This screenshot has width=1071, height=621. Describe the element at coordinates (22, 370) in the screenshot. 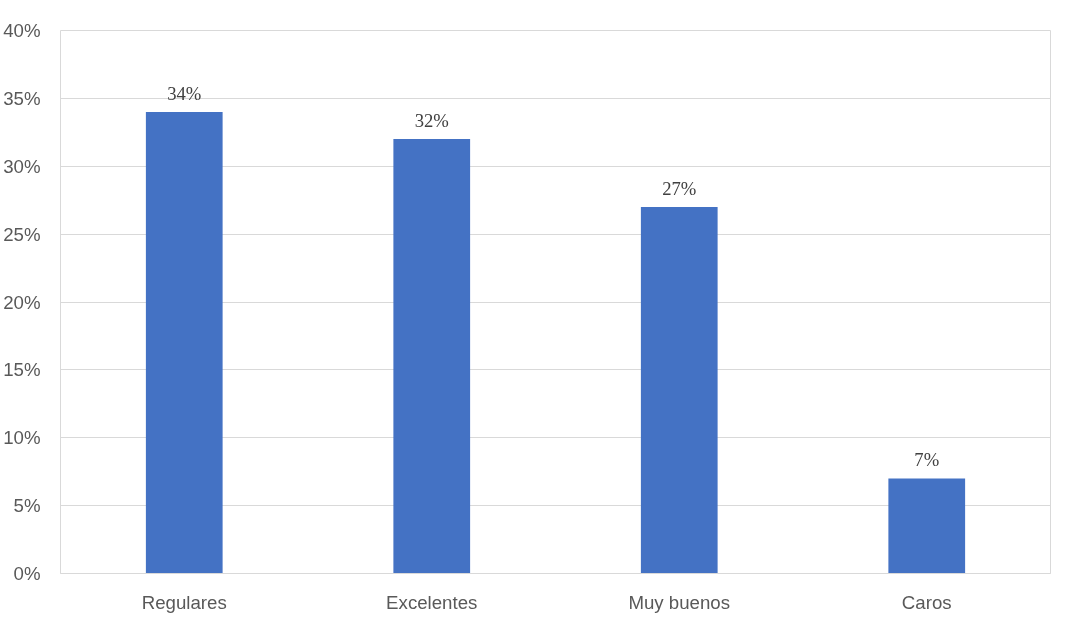

I see `y-tick-label: 15%` at that location.